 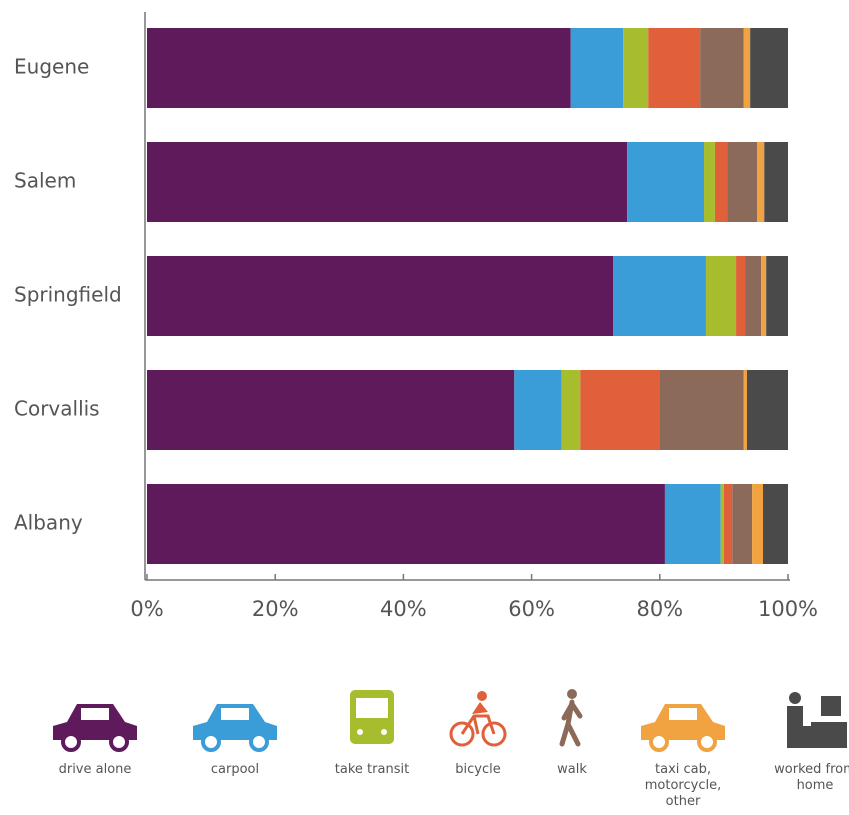 I want to click on walker, so click(x=571, y=723).